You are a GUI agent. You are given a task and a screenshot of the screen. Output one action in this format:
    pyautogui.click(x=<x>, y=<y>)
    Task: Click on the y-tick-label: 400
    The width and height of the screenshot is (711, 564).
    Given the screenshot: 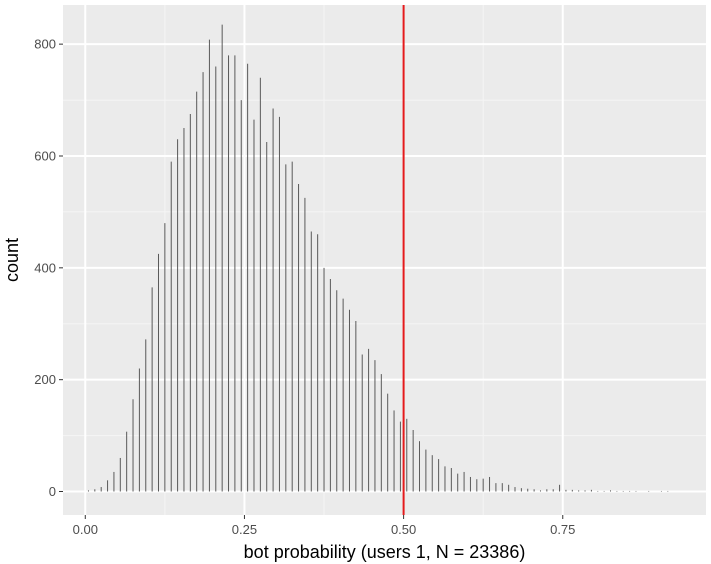 What is the action you would take?
    pyautogui.click(x=45, y=267)
    